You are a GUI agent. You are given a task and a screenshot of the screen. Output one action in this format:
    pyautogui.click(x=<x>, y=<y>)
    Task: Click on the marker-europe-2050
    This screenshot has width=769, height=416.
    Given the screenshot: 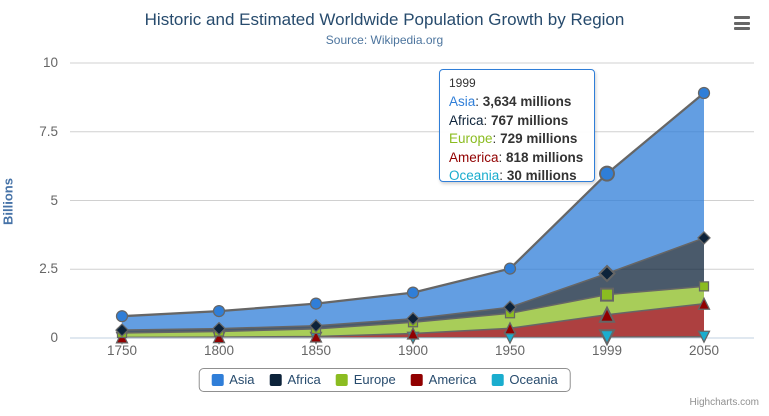 What is the action you would take?
    pyautogui.click(x=704, y=286)
    